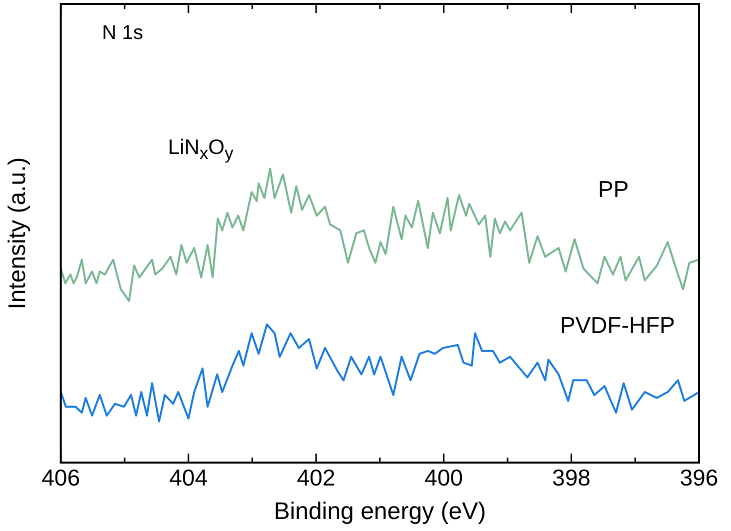 This screenshot has width=731, height=531. What do you see at coordinates (201, 150) in the screenshot?
I see `text: LiN$_{x}$O$_{y}$` at bounding box center [201, 150].